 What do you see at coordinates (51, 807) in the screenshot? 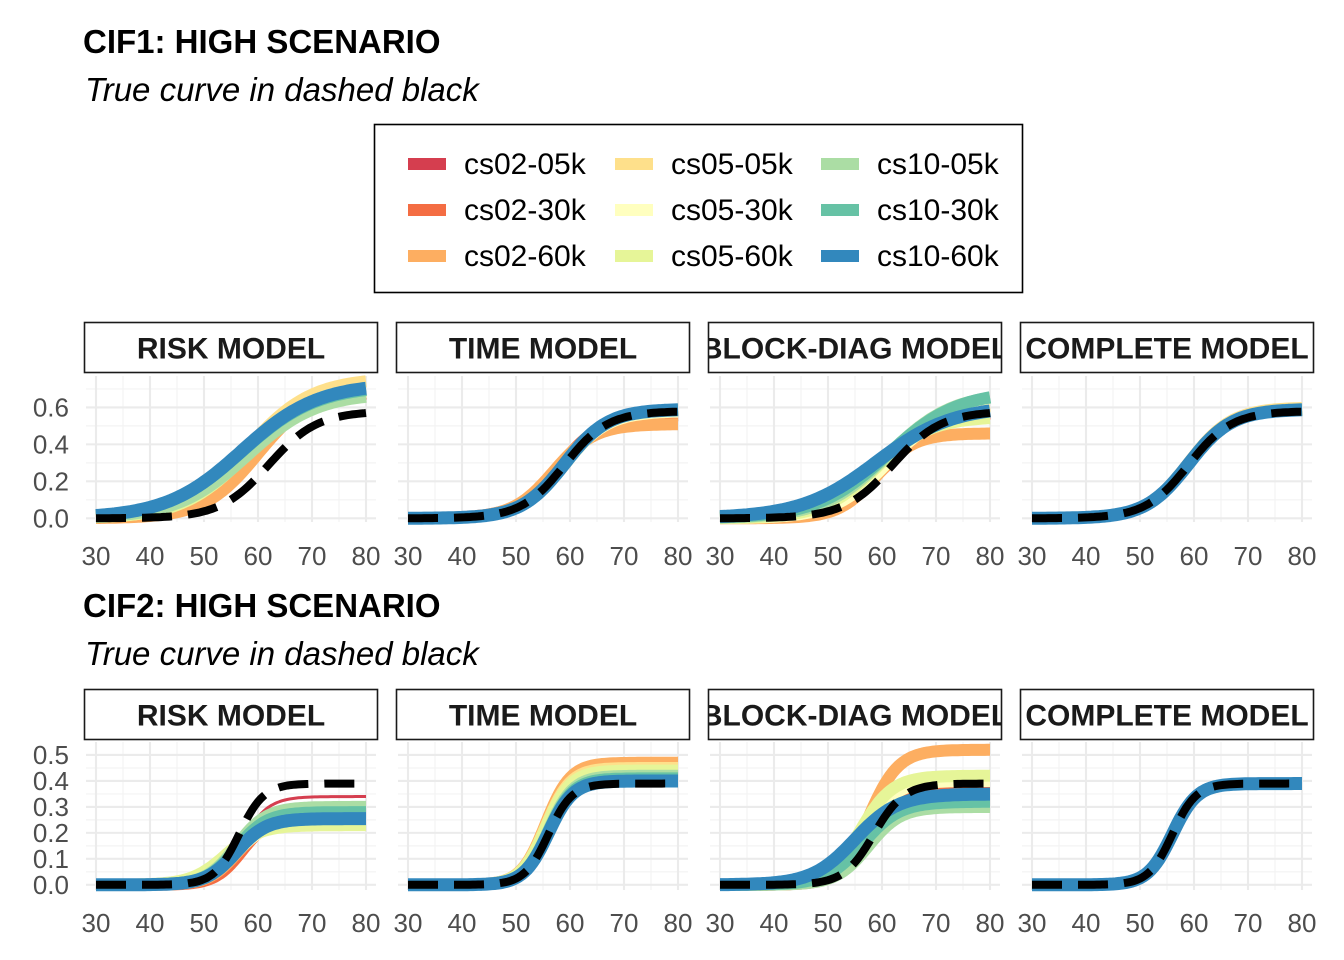
I see `y-tick-label: 0.3` at bounding box center [51, 807].